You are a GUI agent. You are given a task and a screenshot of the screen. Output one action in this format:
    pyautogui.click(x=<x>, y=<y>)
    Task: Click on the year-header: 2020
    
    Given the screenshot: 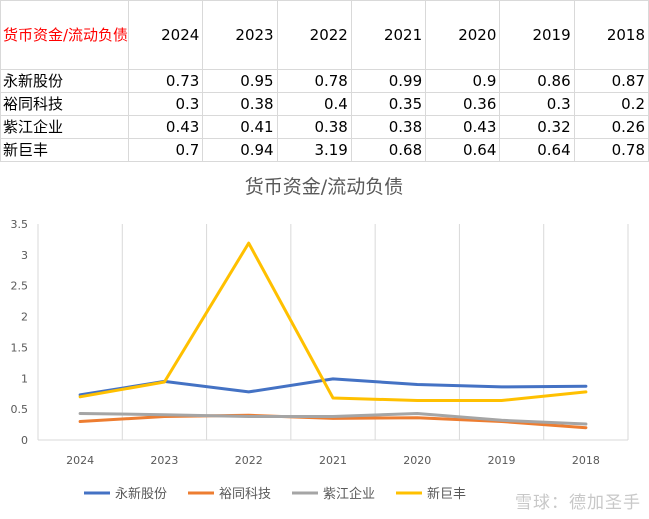 What is the action you would take?
    pyautogui.click(x=463, y=35)
    